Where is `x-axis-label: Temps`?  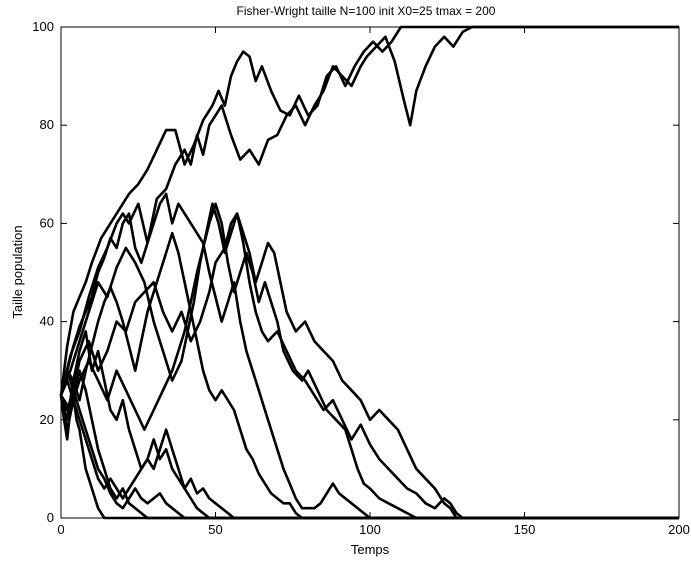
x-axis-label: Temps is located at coordinates (370, 549).